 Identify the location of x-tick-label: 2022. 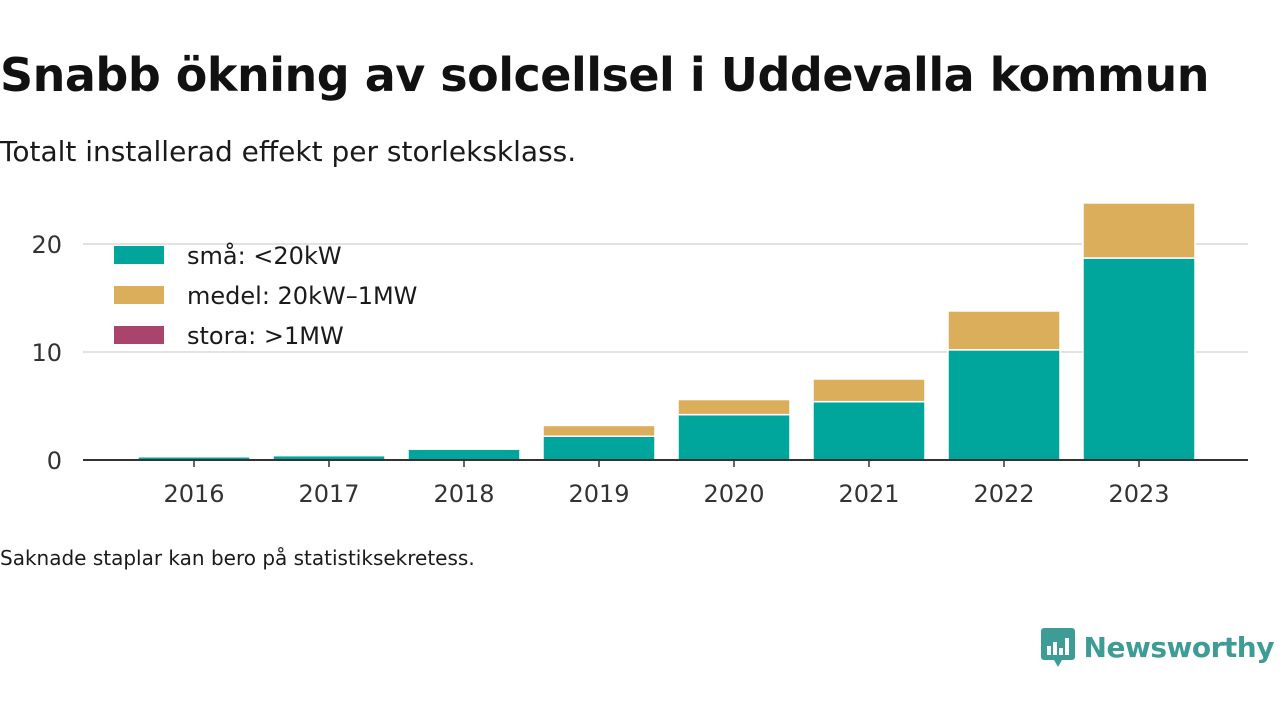
(1003, 494).